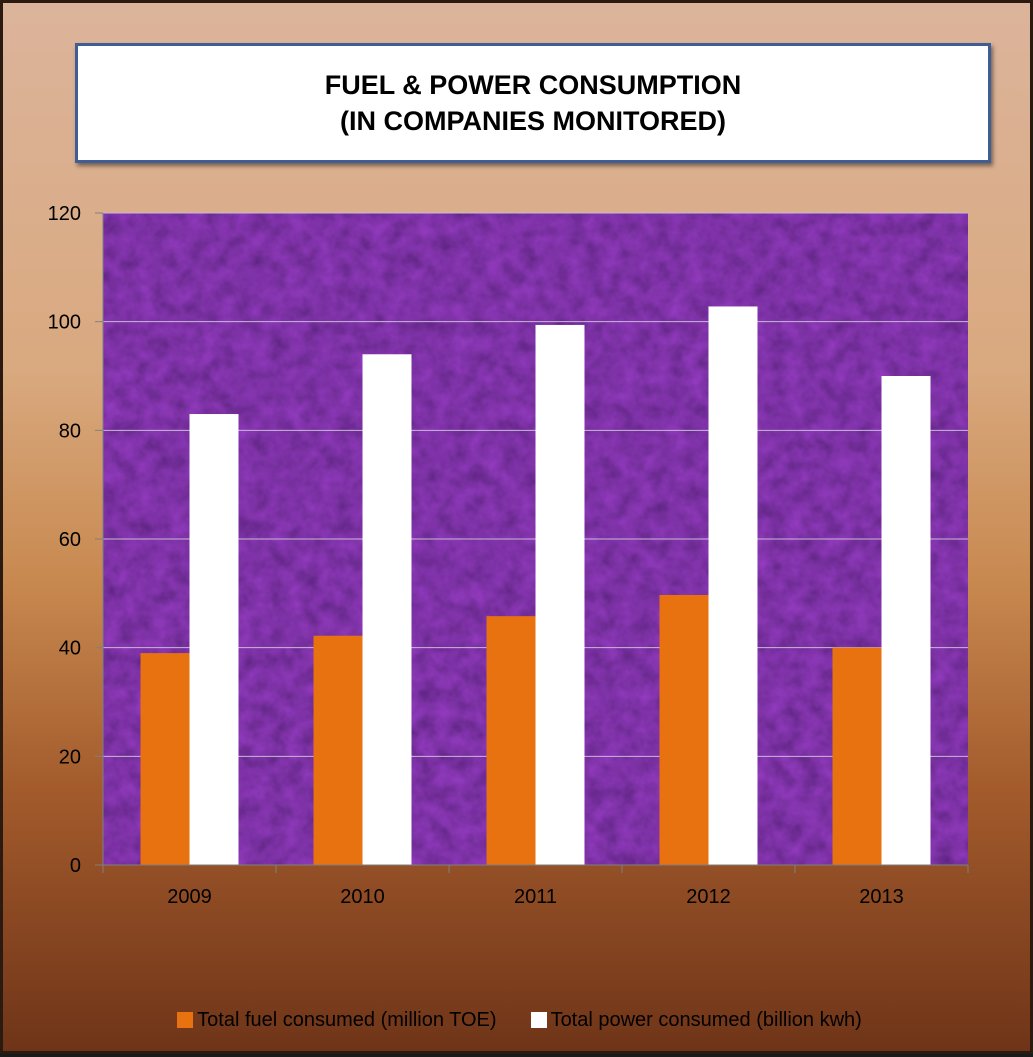 This screenshot has width=1033, height=1057. What do you see at coordinates (533, 85) in the screenshot?
I see `chart-title-line-1: FUEL & POWER CONSUMPTION` at bounding box center [533, 85].